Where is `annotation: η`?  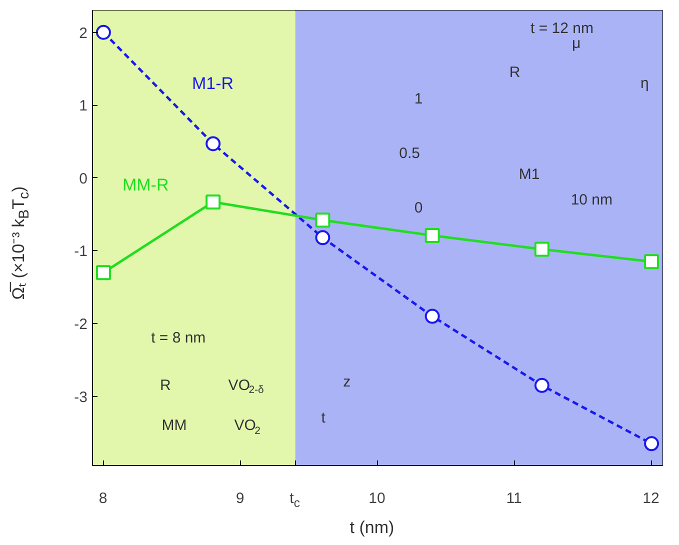 annotation: η is located at coordinates (644, 83).